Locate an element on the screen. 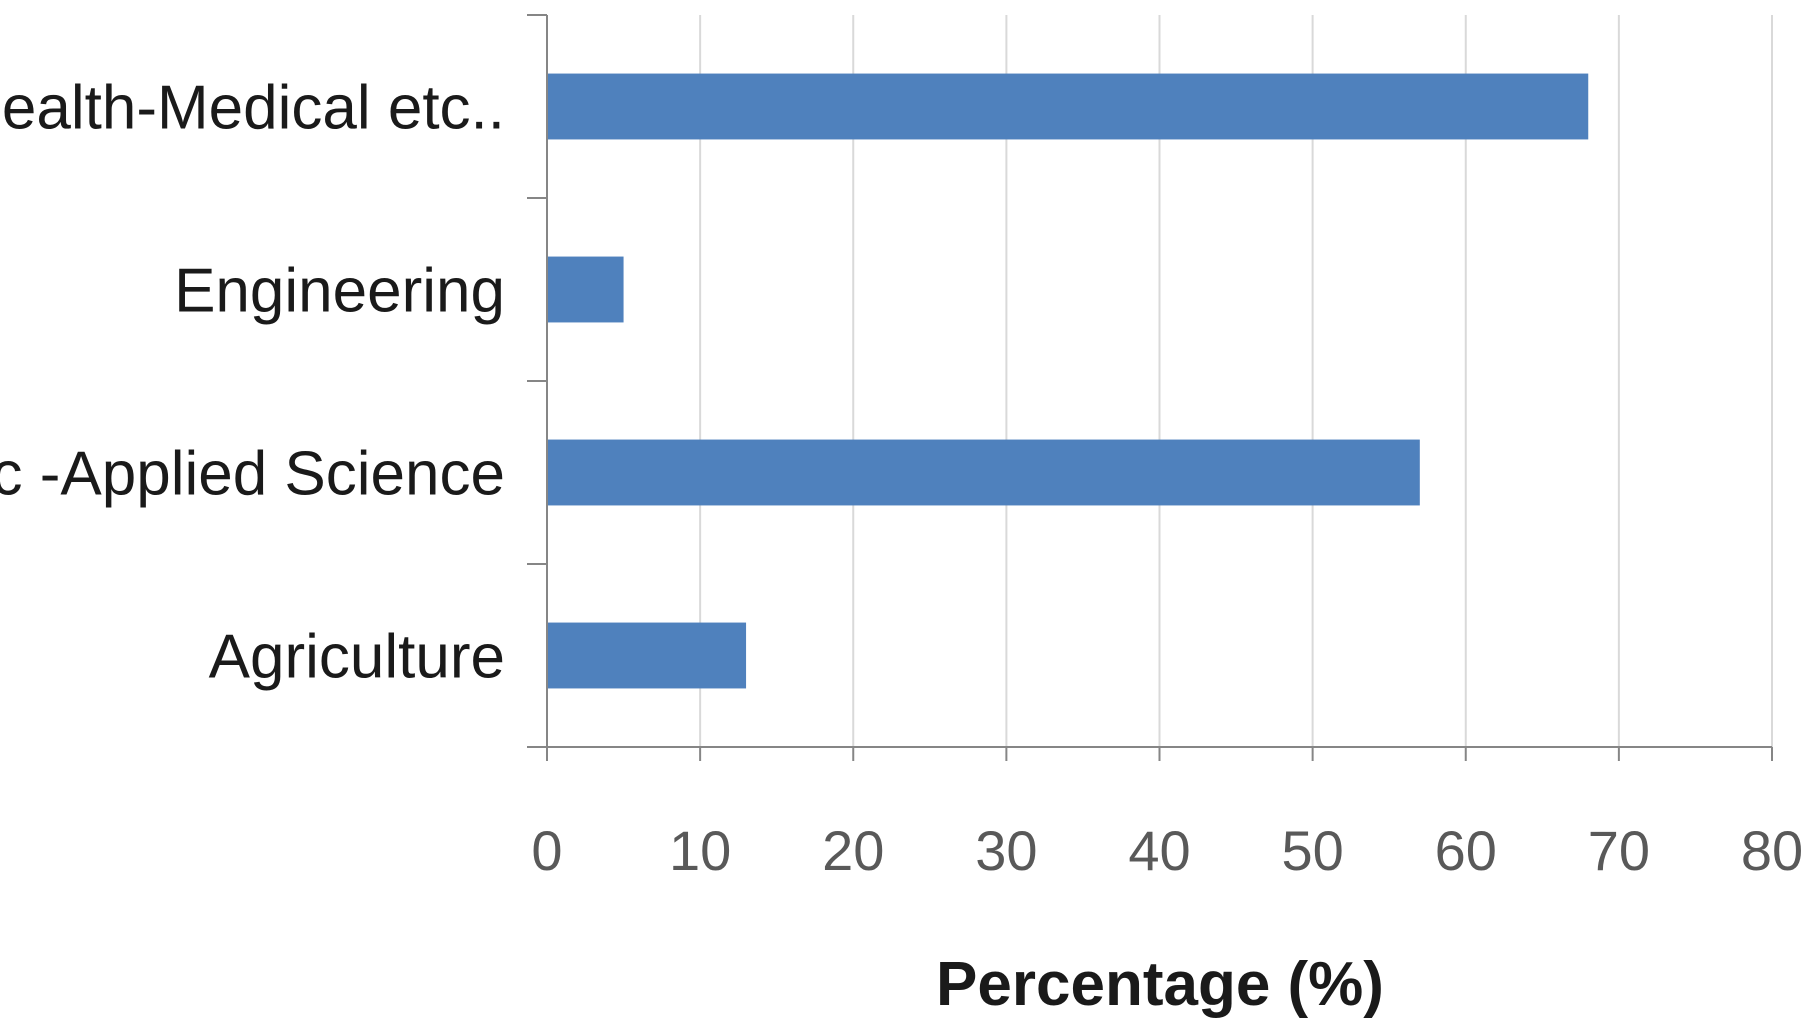 The image size is (1806, 1024). x-tick-label: 50 is located at coordinates (1312, 850).